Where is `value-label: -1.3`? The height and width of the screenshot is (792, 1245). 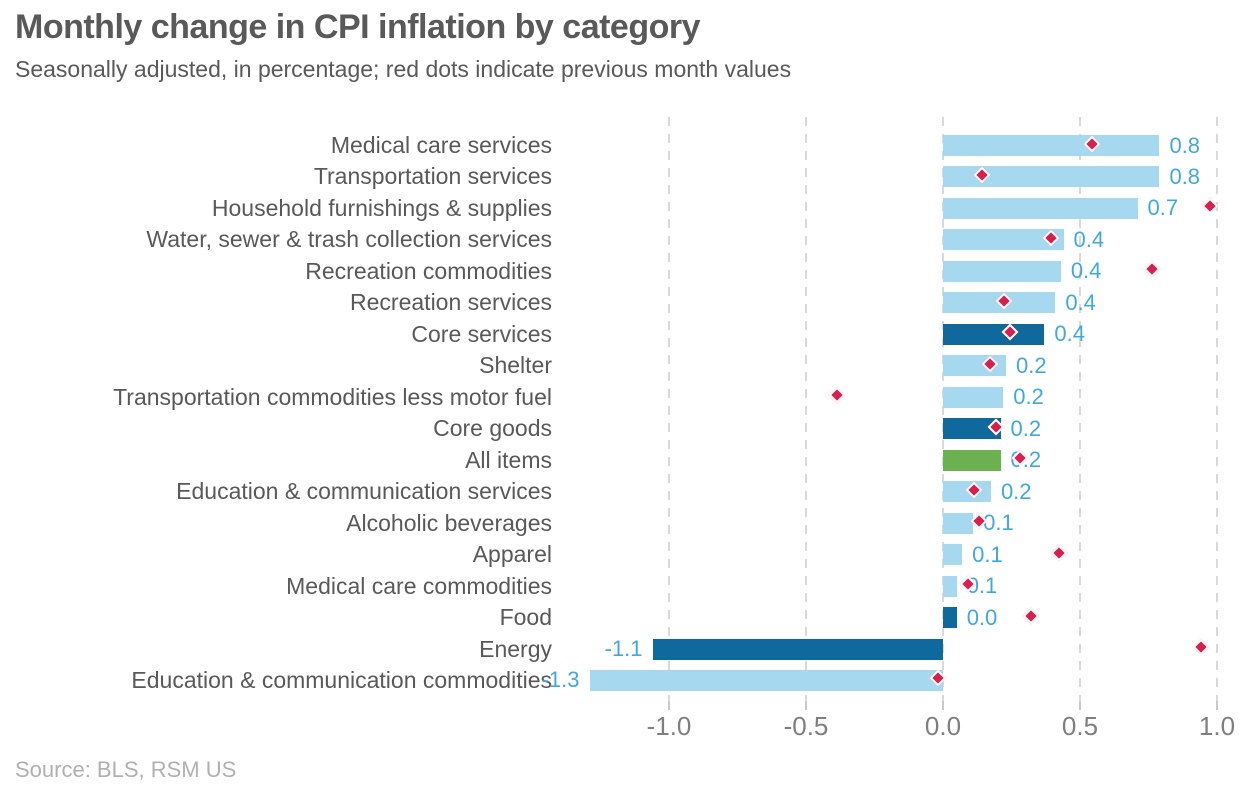 value-label: -1.3 is located at coordinates (560, 680).